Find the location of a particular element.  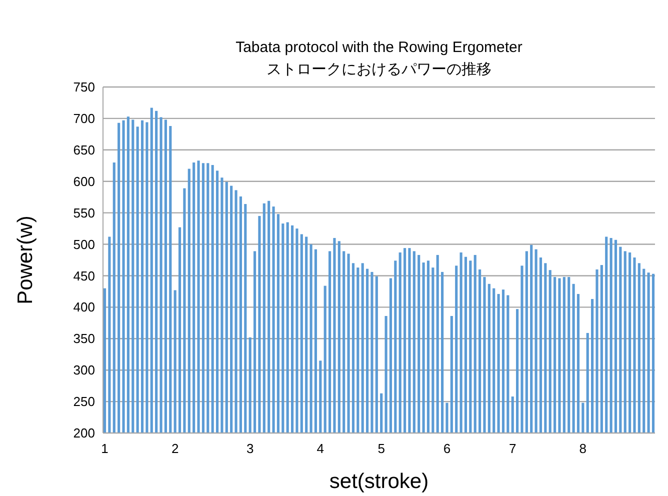

x-tick-label: 5 is located at coordinates (381, 448).